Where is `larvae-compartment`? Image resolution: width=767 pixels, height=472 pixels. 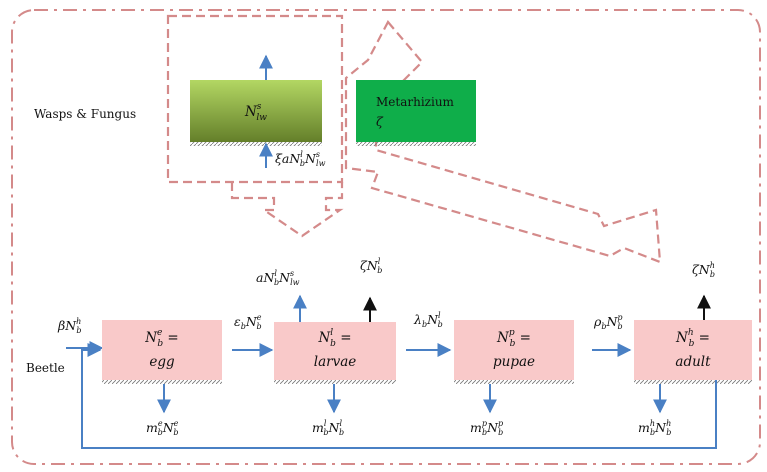
larvae-compartment is located at coordinates (335, 351).